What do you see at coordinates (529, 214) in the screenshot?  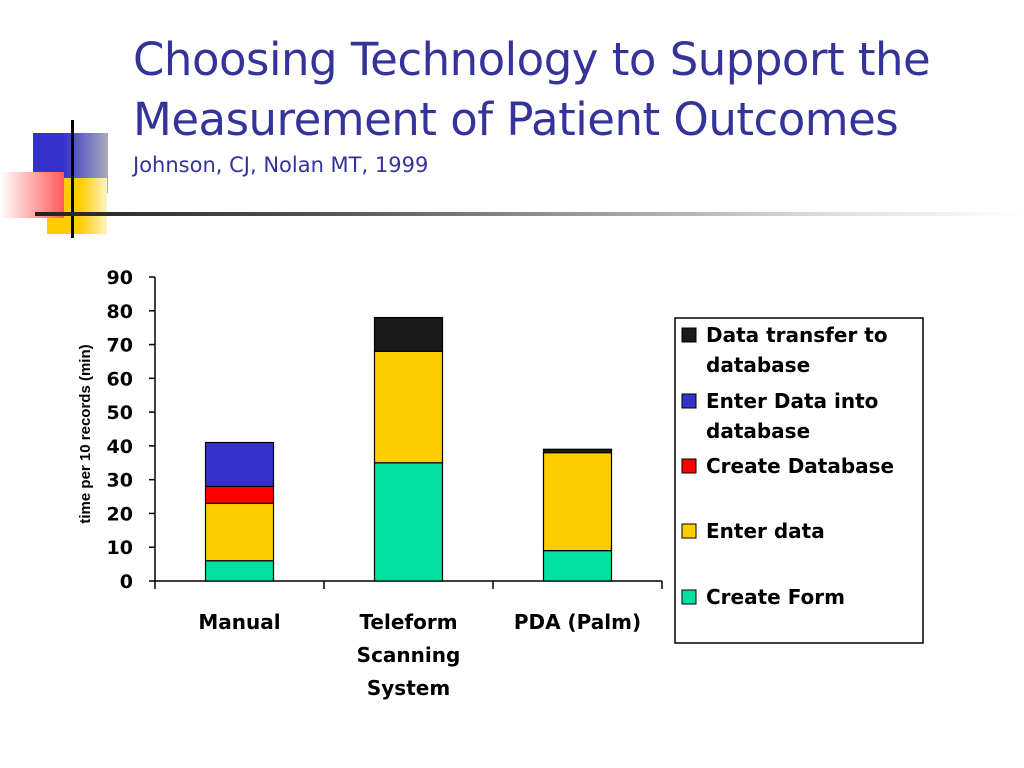 I see `title-underline` at bounding box center [529, 214].